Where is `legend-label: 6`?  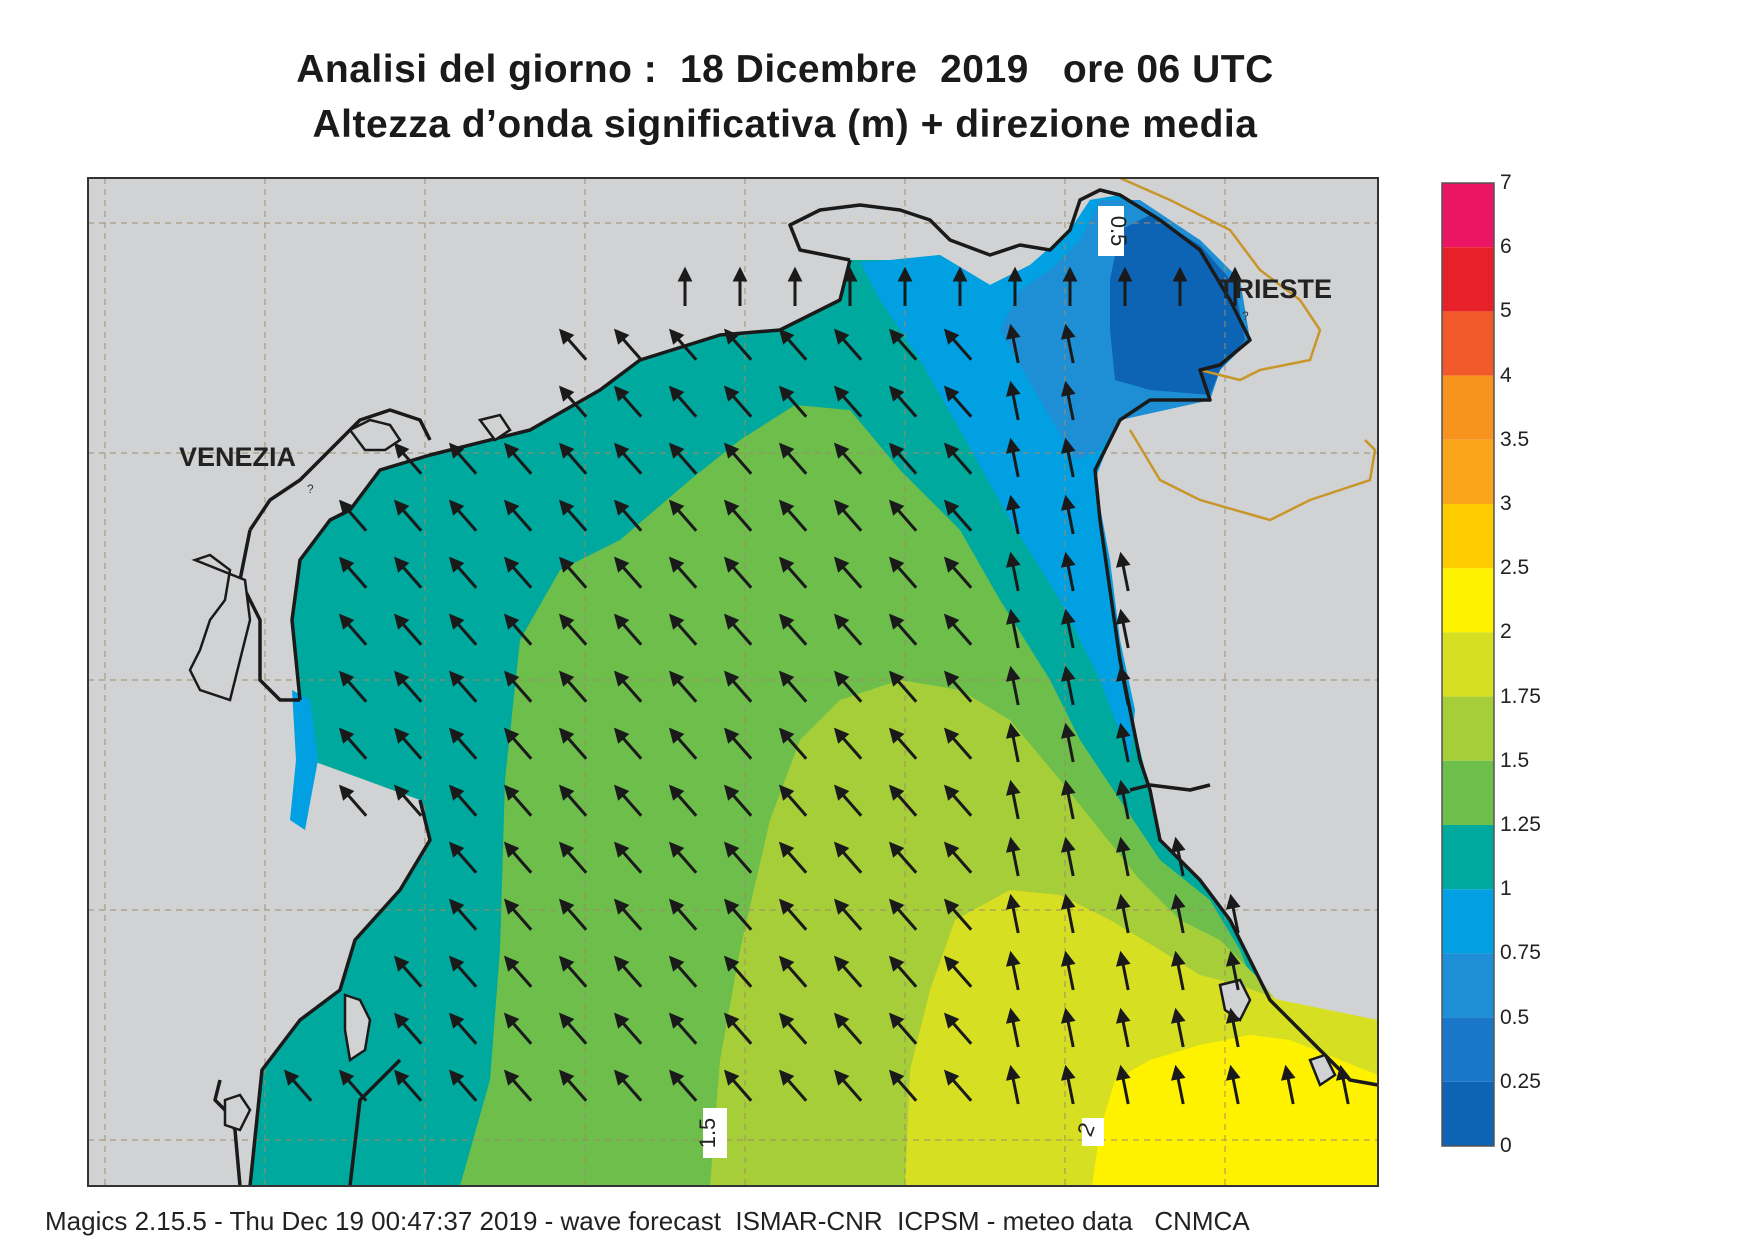 legend-label: 6 is located at coordinates (1506, 247).